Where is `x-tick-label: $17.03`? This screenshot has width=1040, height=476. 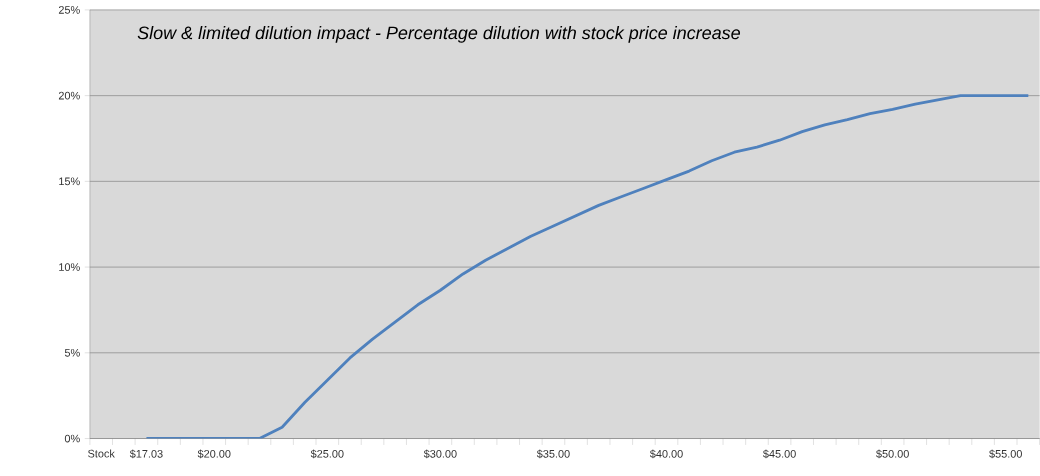
x-tick-label: $17.03 is located at coordinates (146, 454).